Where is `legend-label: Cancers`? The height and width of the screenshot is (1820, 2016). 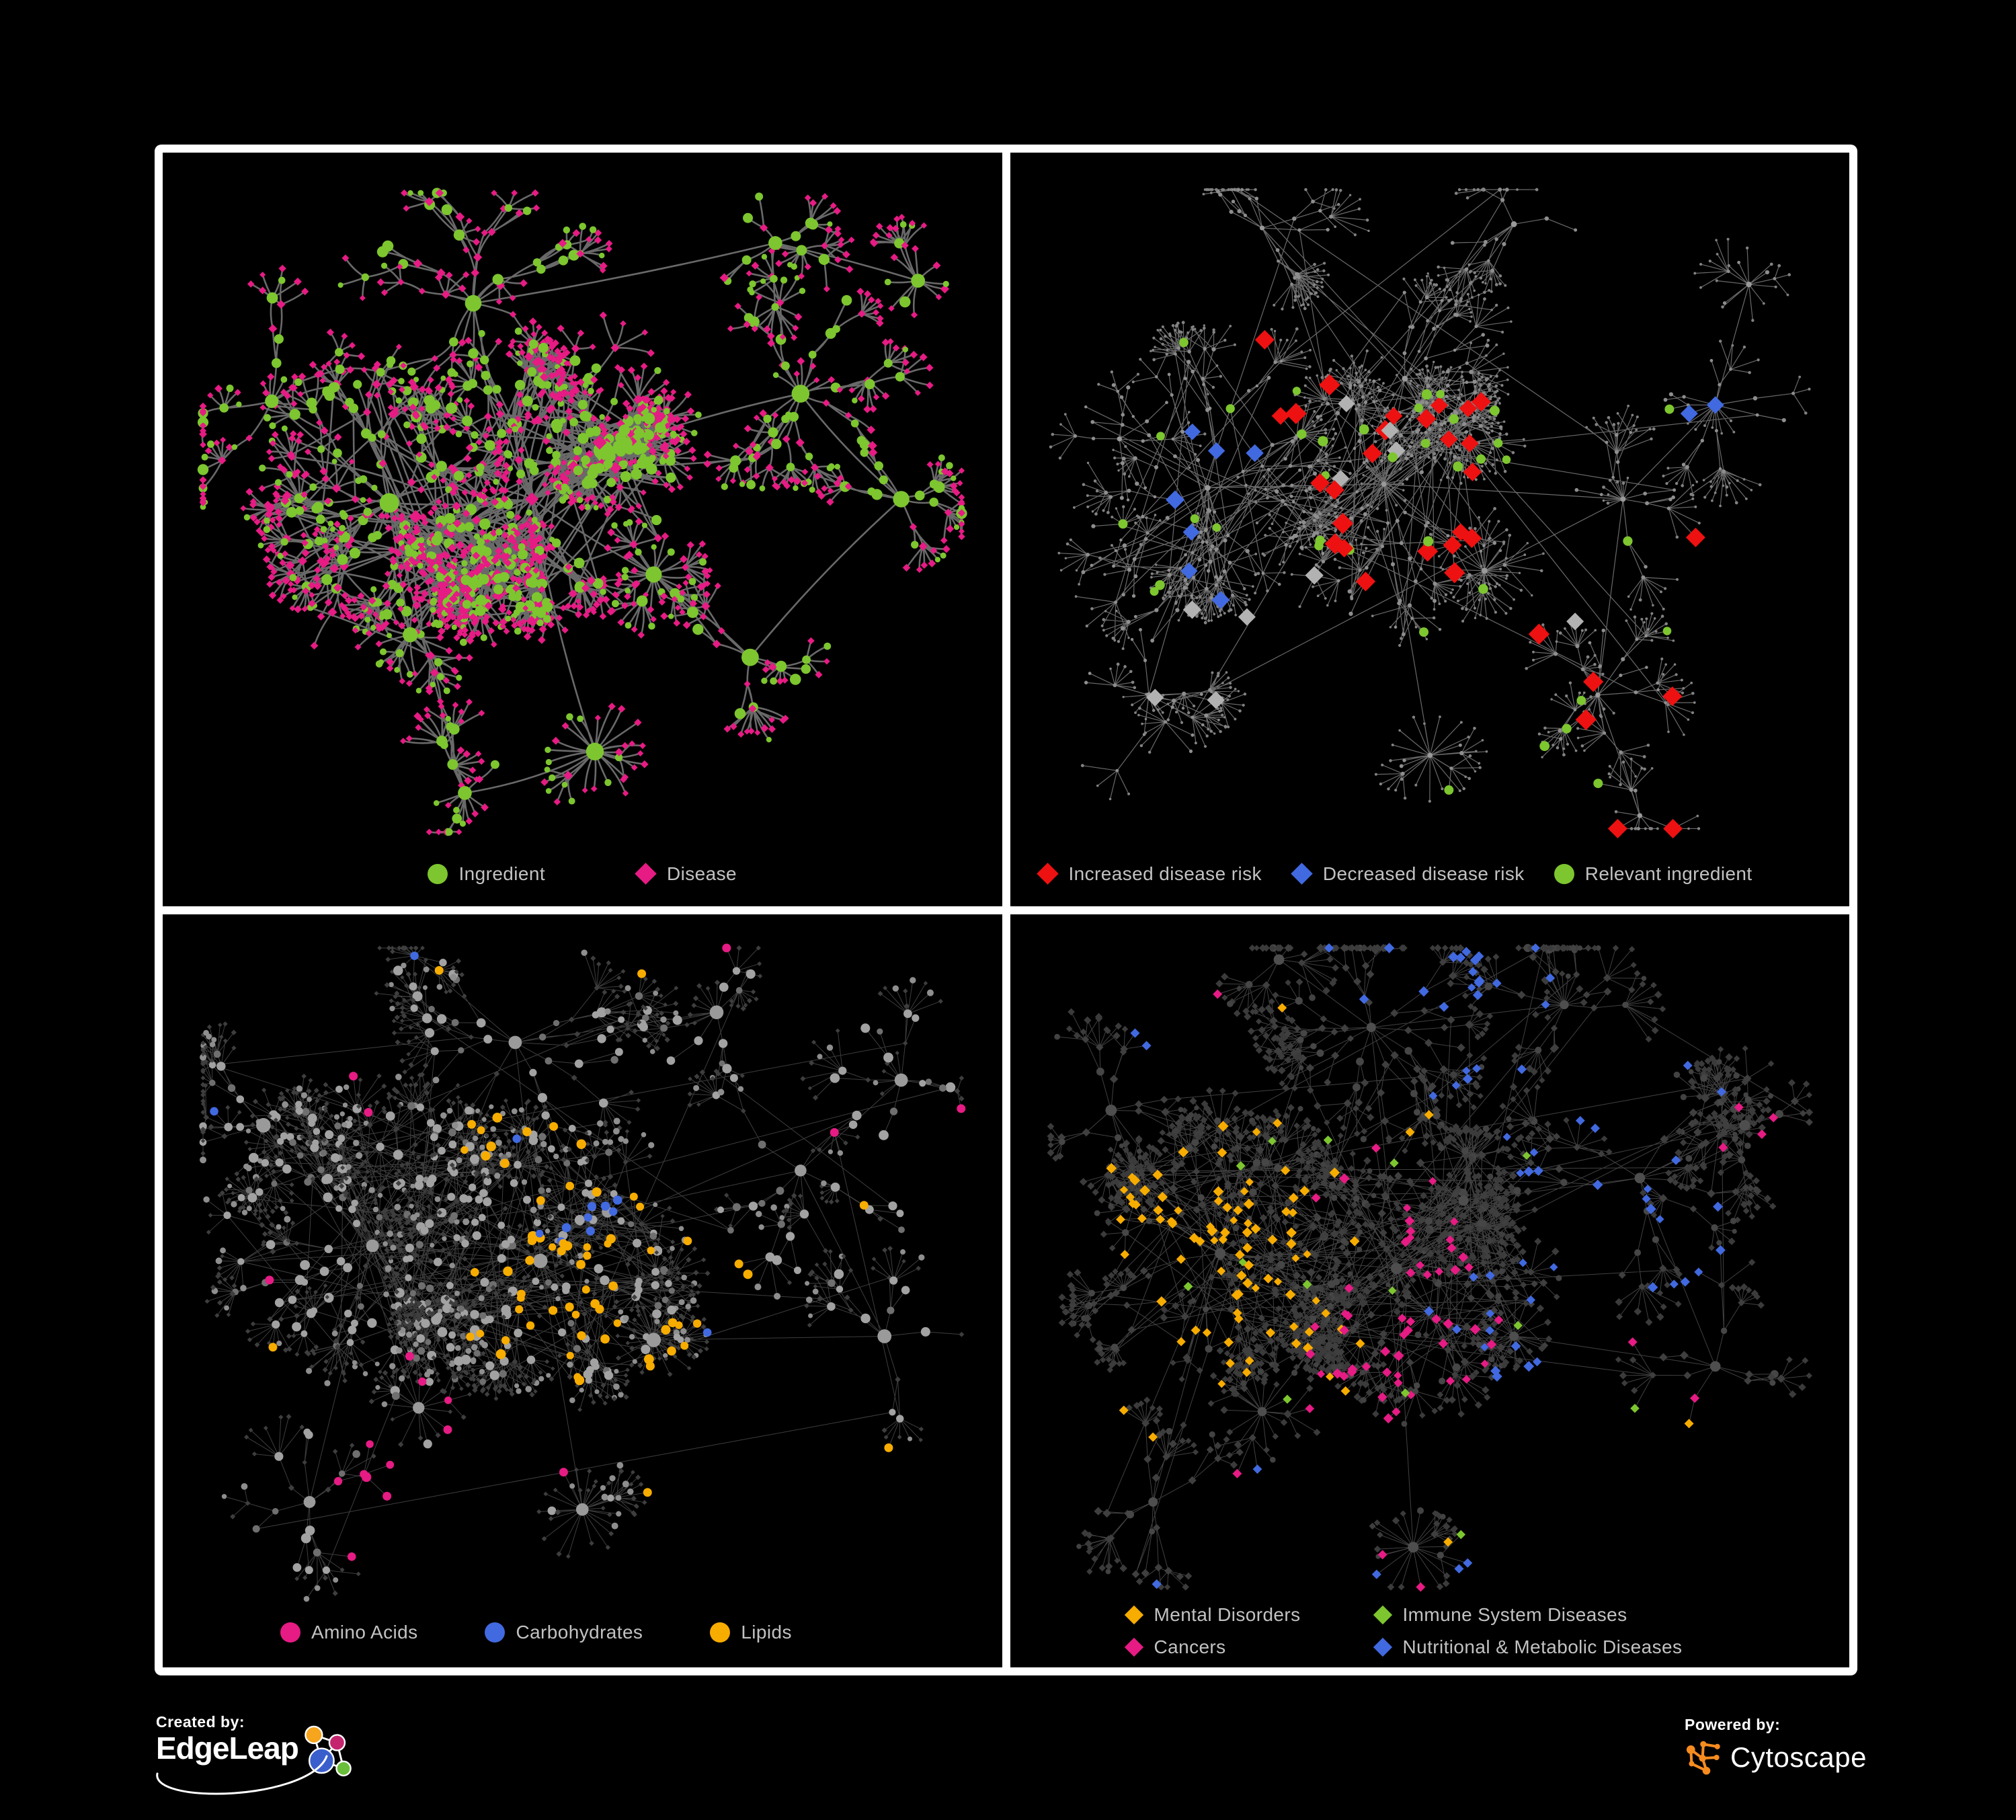
legend-label: Cancers is located at coordinates (1190, 1646).